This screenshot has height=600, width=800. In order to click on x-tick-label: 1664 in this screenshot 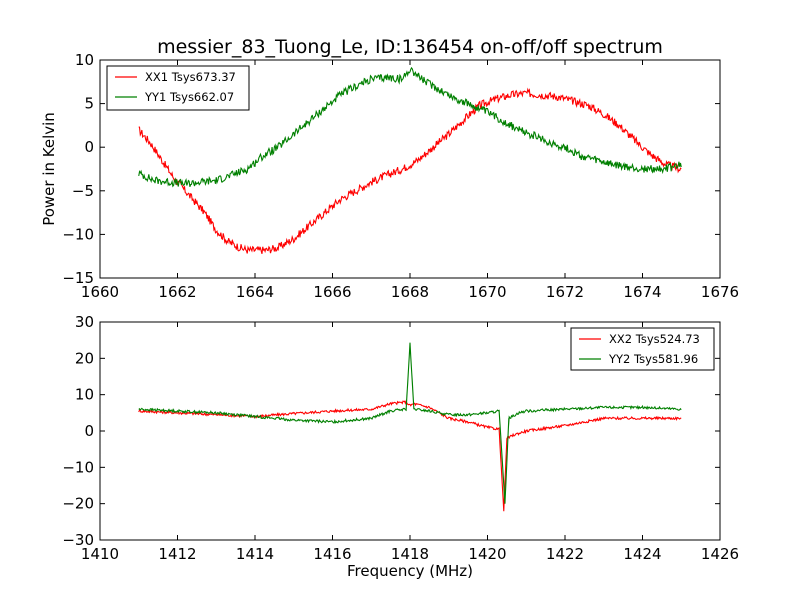, I will do `click(255, 292)`.